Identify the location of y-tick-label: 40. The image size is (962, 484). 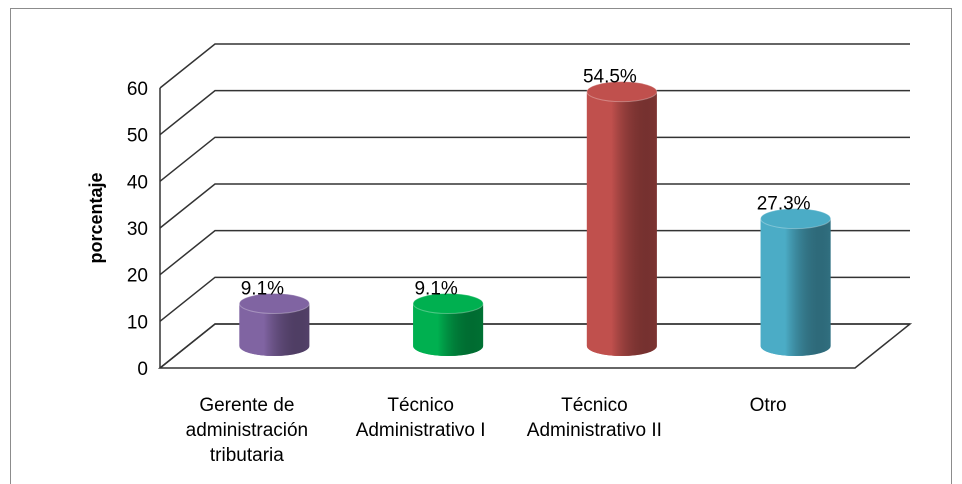
(137, 182).